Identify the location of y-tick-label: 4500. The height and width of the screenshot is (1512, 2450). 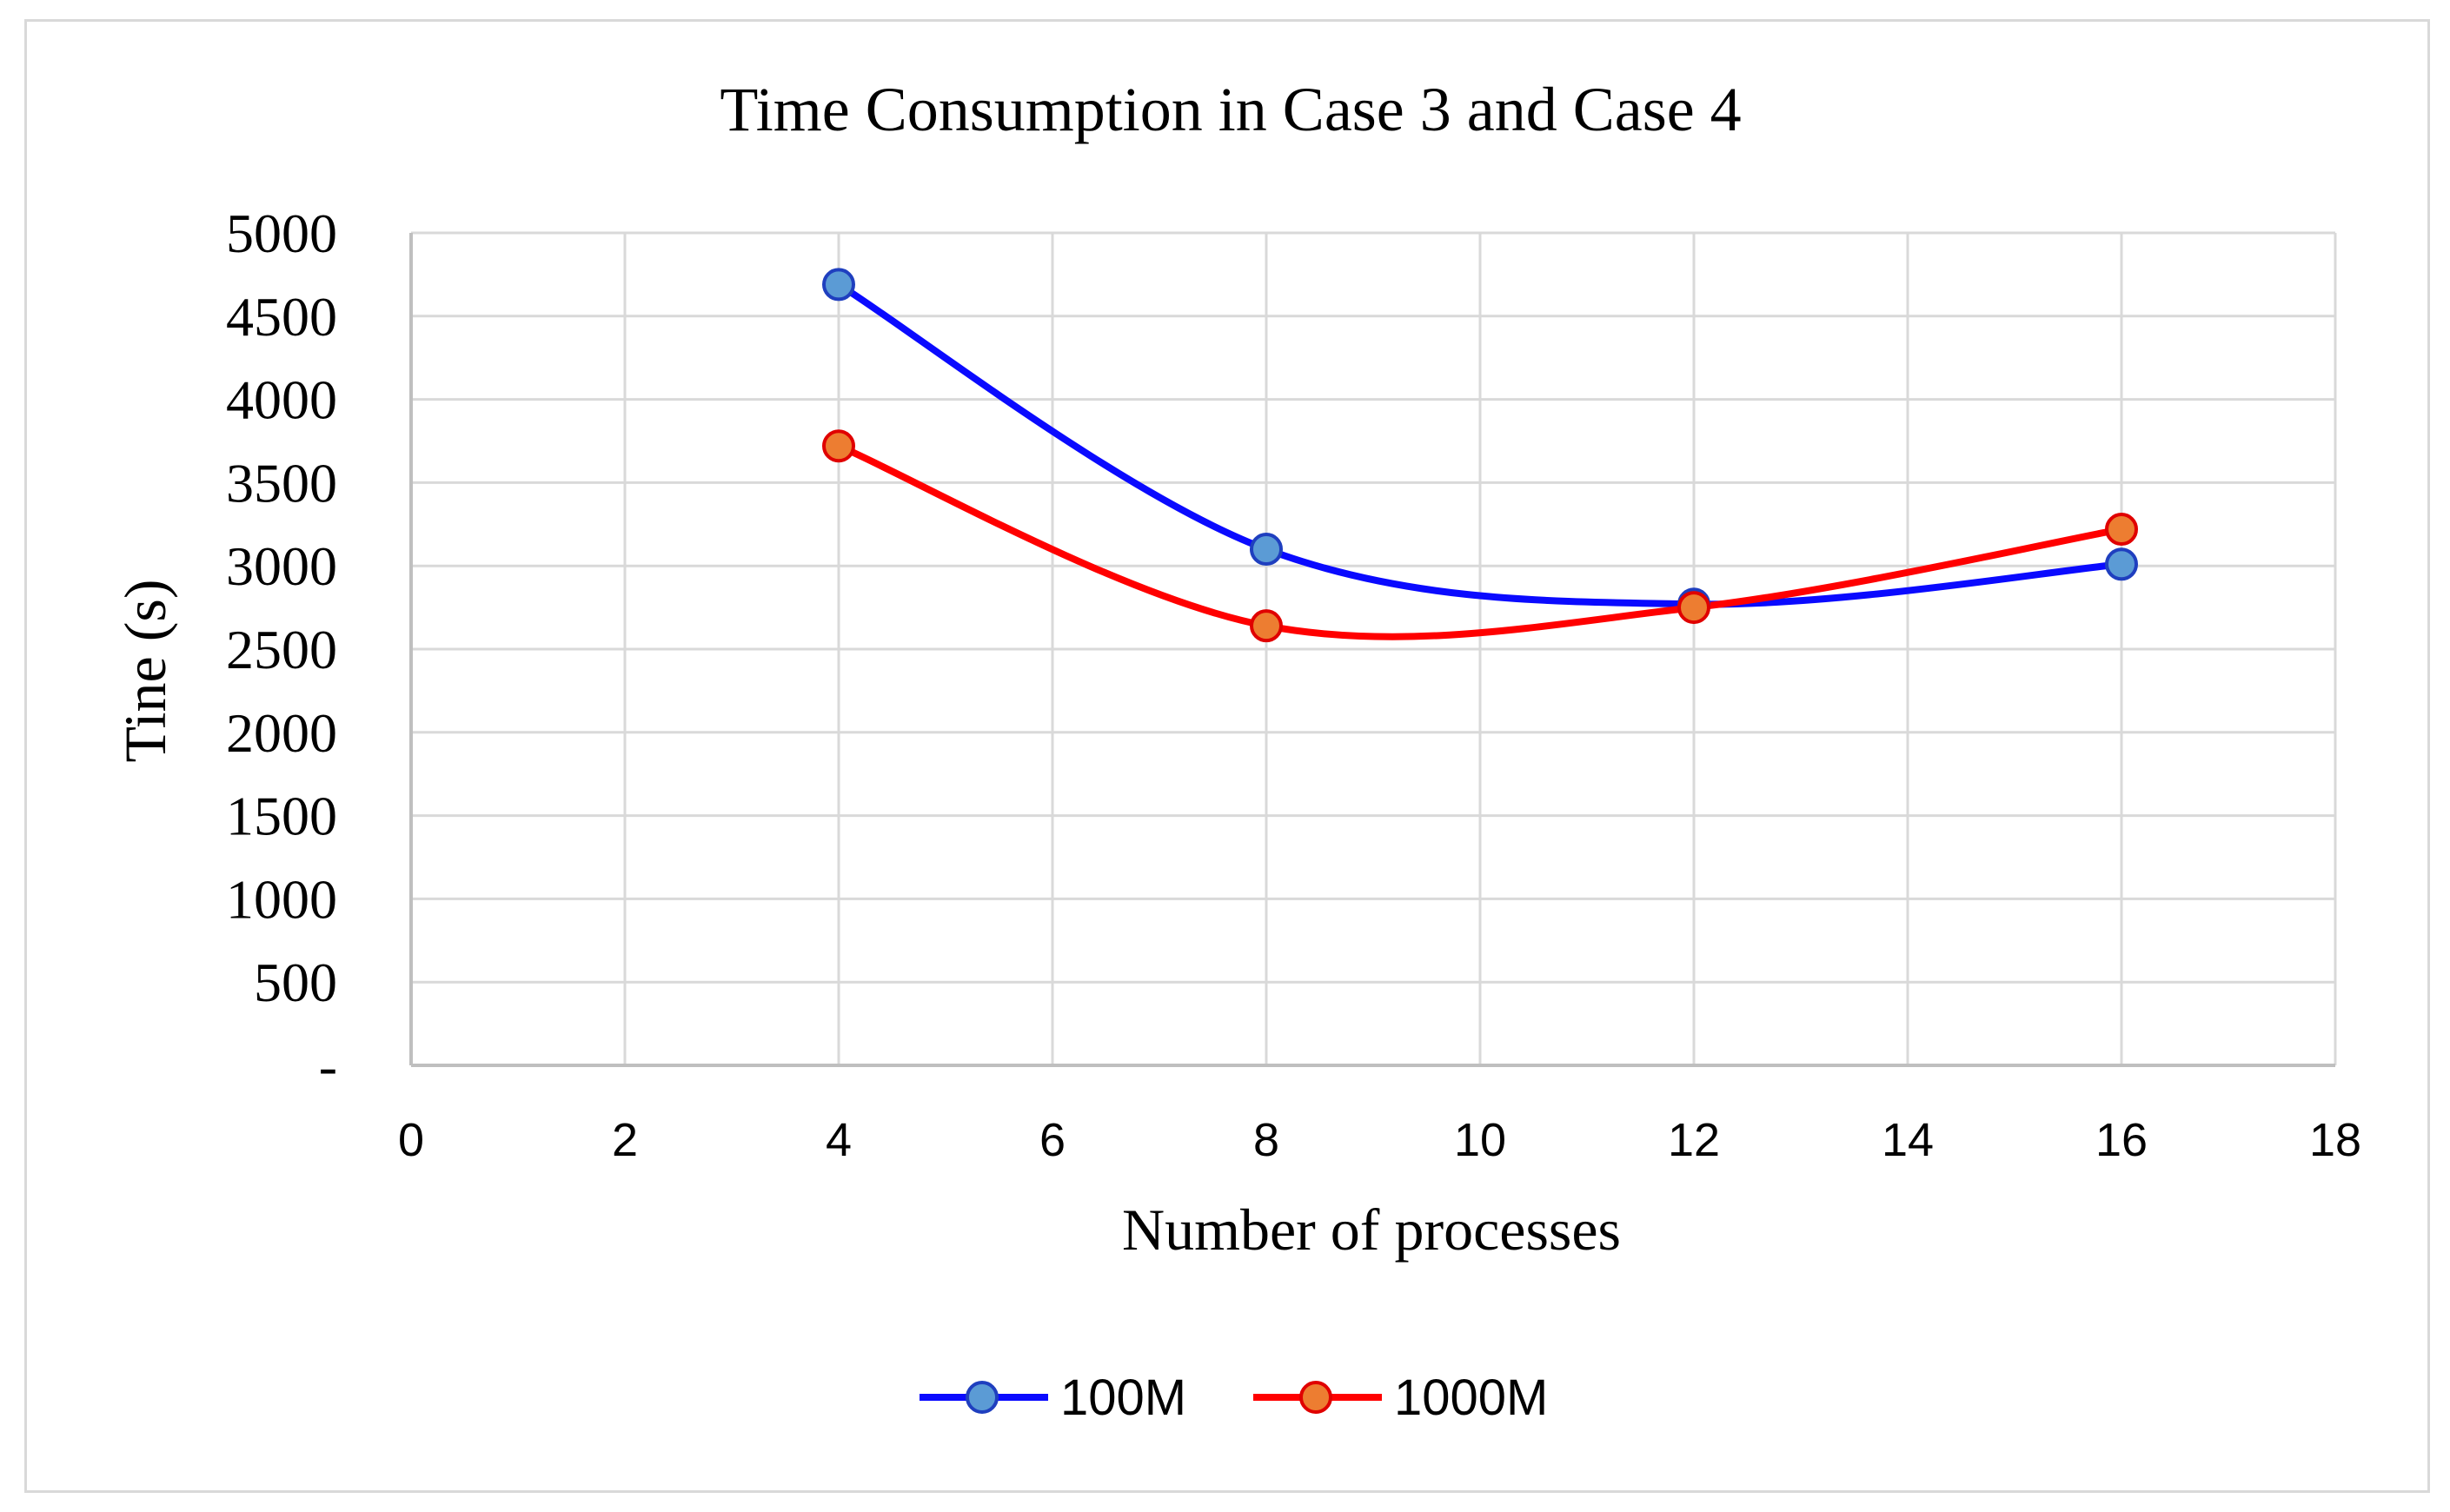
(281, 317).